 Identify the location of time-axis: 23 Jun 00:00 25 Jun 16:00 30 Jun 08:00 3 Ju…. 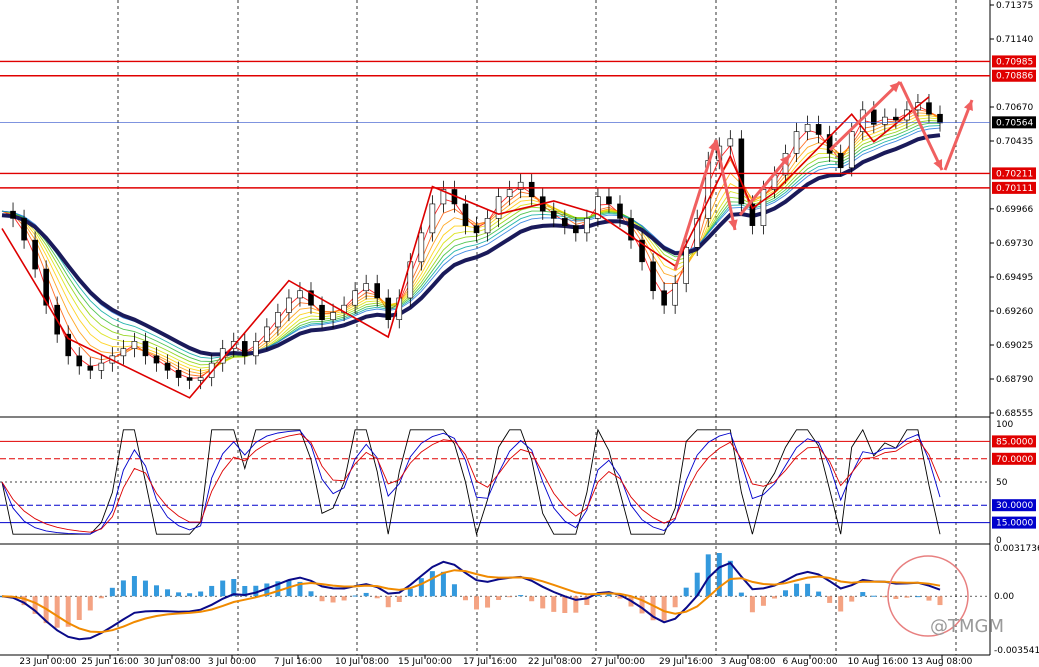
(496, 661).